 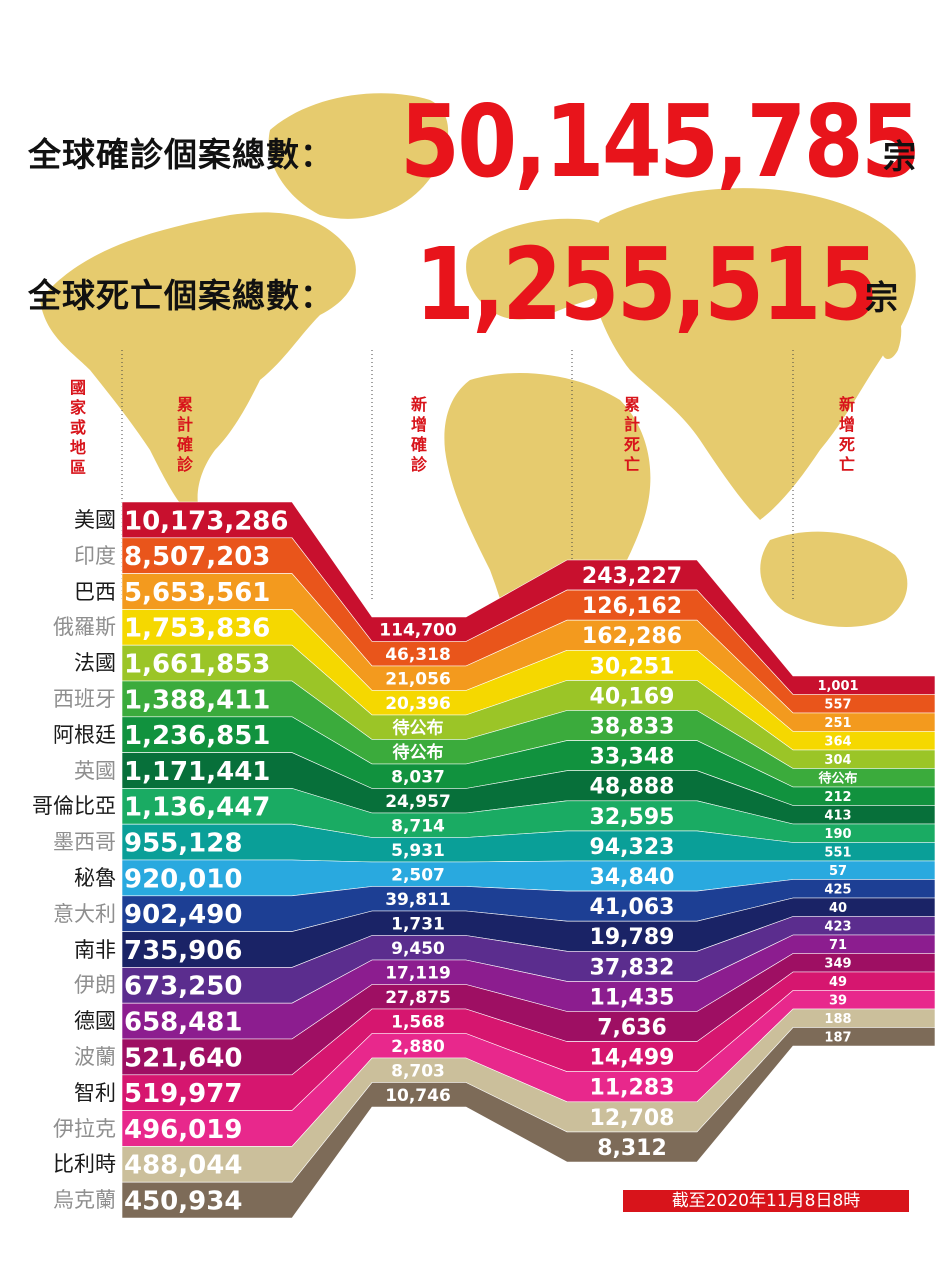 I want to click on footnote-timestamp: 截至2020年11月8日8時, so click(x=766, y=1201).